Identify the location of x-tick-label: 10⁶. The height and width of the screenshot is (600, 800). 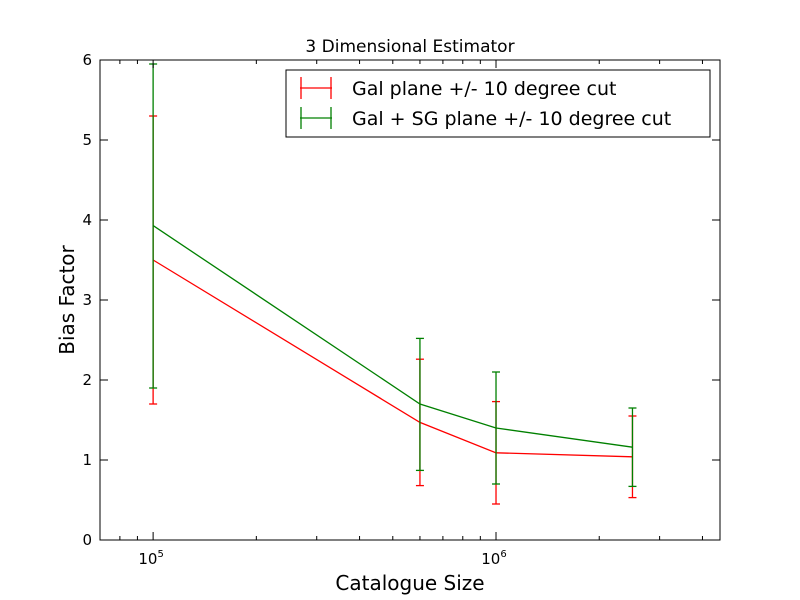
(493, 558).